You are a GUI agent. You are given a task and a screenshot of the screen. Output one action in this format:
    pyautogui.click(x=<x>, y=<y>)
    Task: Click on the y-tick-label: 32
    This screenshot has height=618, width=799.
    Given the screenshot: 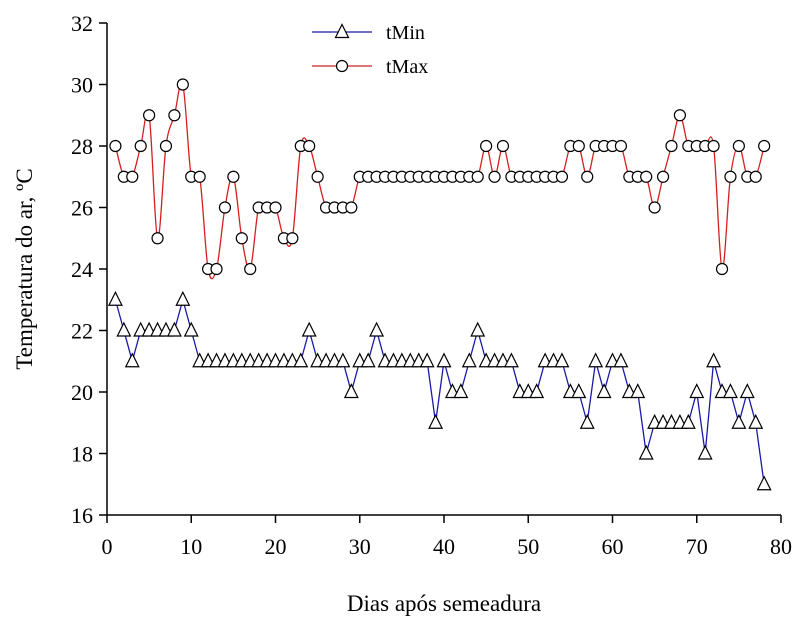 What is the action you would take?
    pyautogui.click(x=82, y=23)
    